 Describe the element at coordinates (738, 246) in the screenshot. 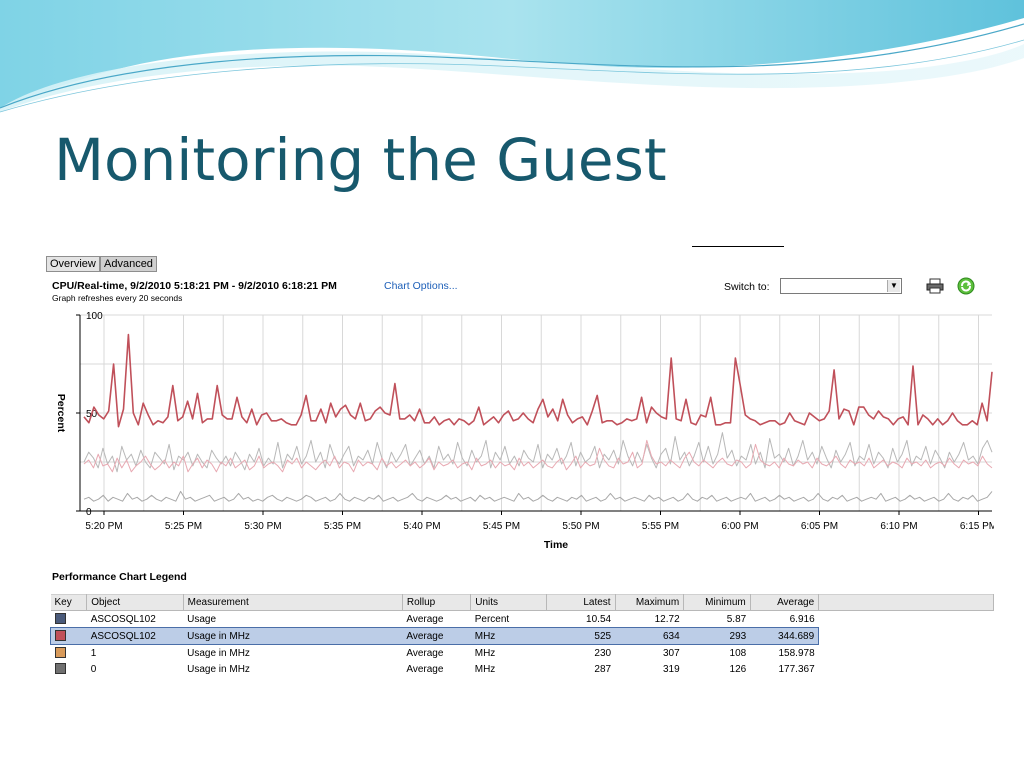

I see `title-underline-rule` at that location.